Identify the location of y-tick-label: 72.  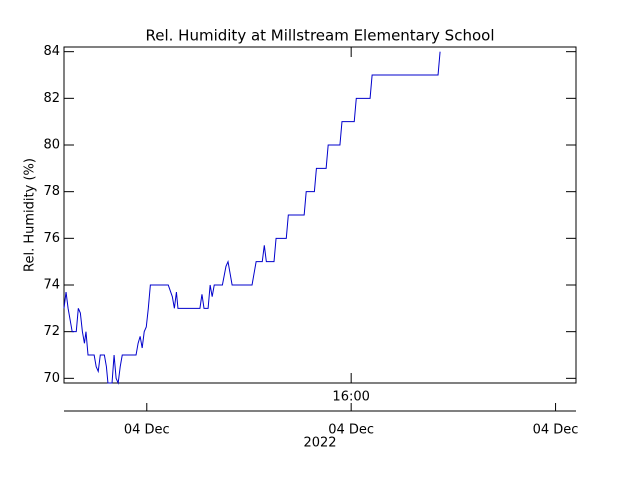
(51, 331).